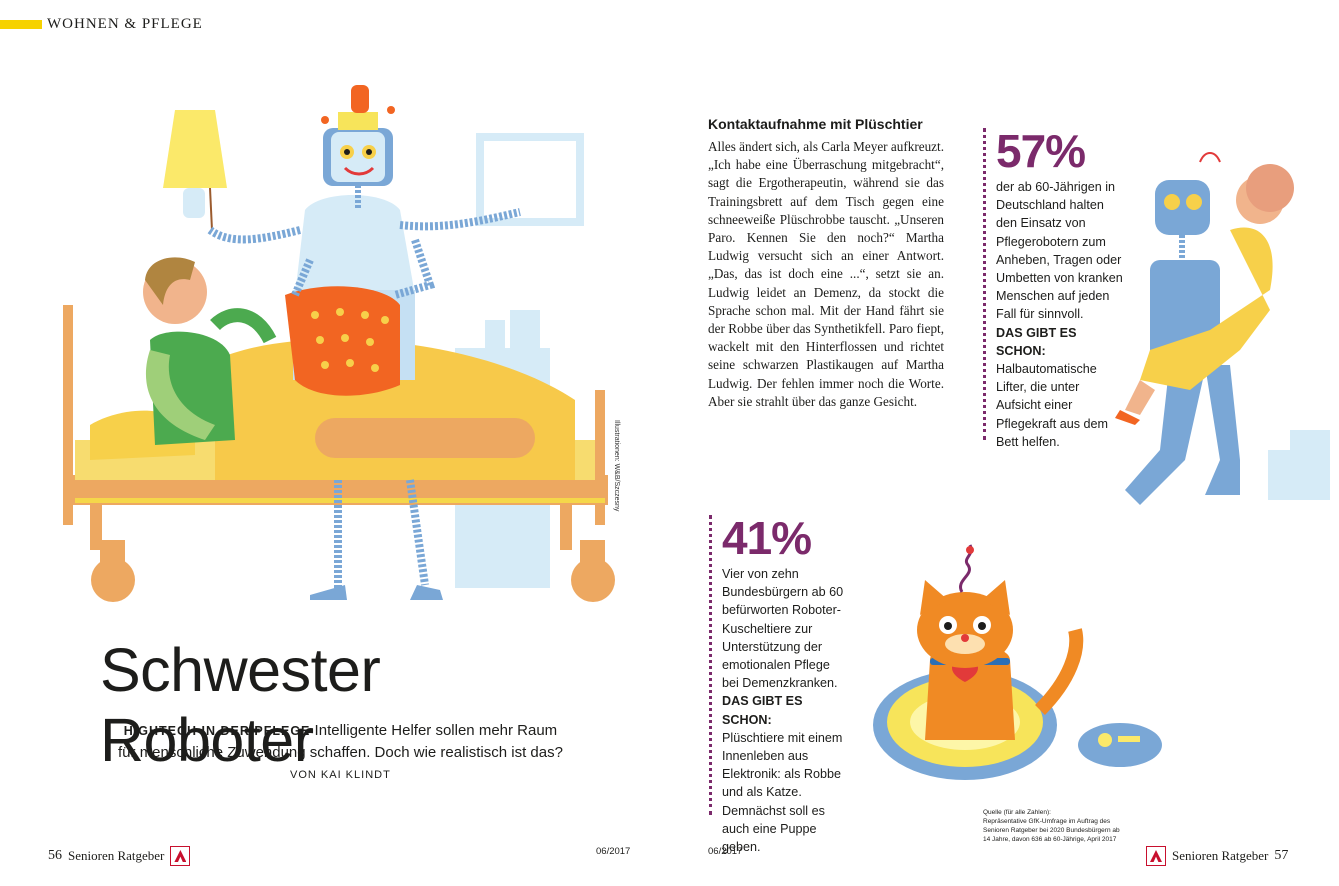  What do you see at coordinates (767, 538) in the screenshot?
I see `stat-value: 41%` at bounding box center [767, 538].